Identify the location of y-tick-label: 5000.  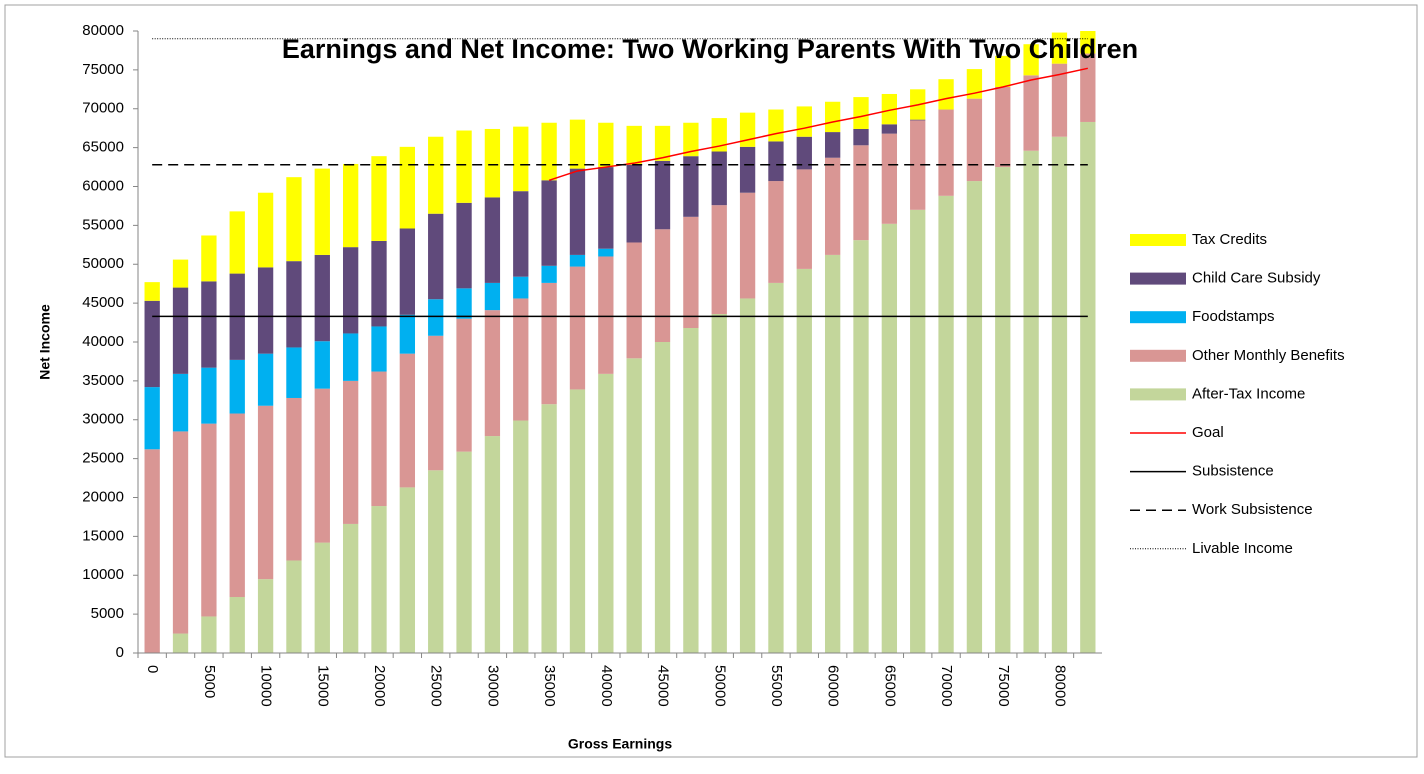
(107, 613).